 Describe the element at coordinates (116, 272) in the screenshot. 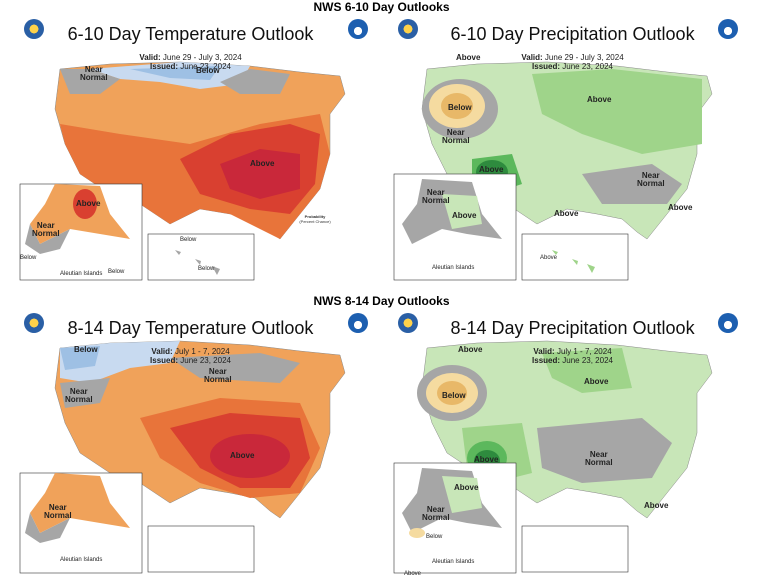

I see `label-aleutian-below: Below` at that location.